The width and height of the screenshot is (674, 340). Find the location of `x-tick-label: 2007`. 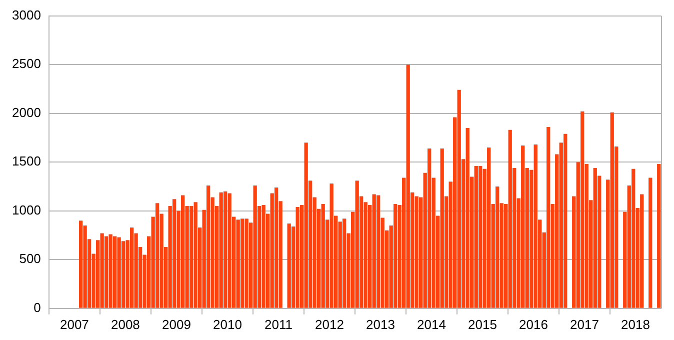

x-tick-label: 2007 is located at coordinates (74, 324).